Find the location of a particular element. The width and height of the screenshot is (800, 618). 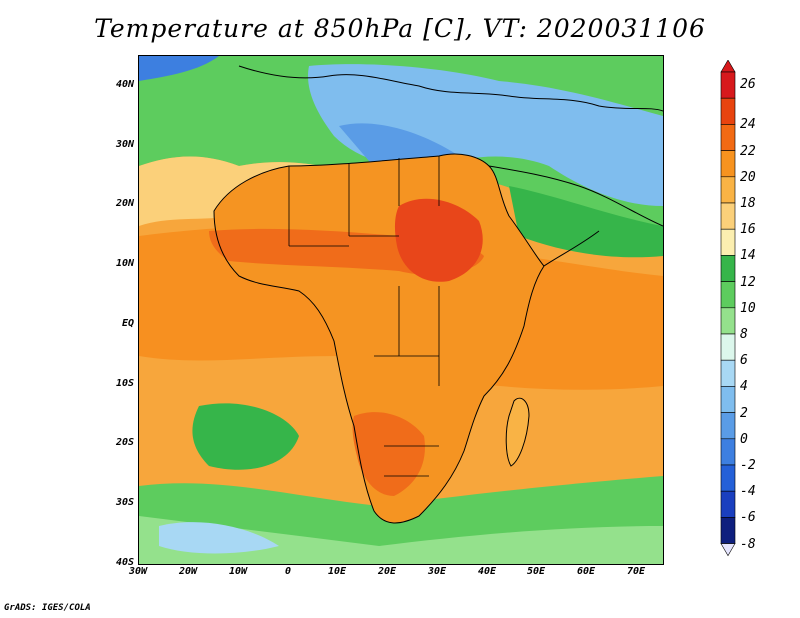

lat-tick-30s: 30S is located at coordinates (124, 502).